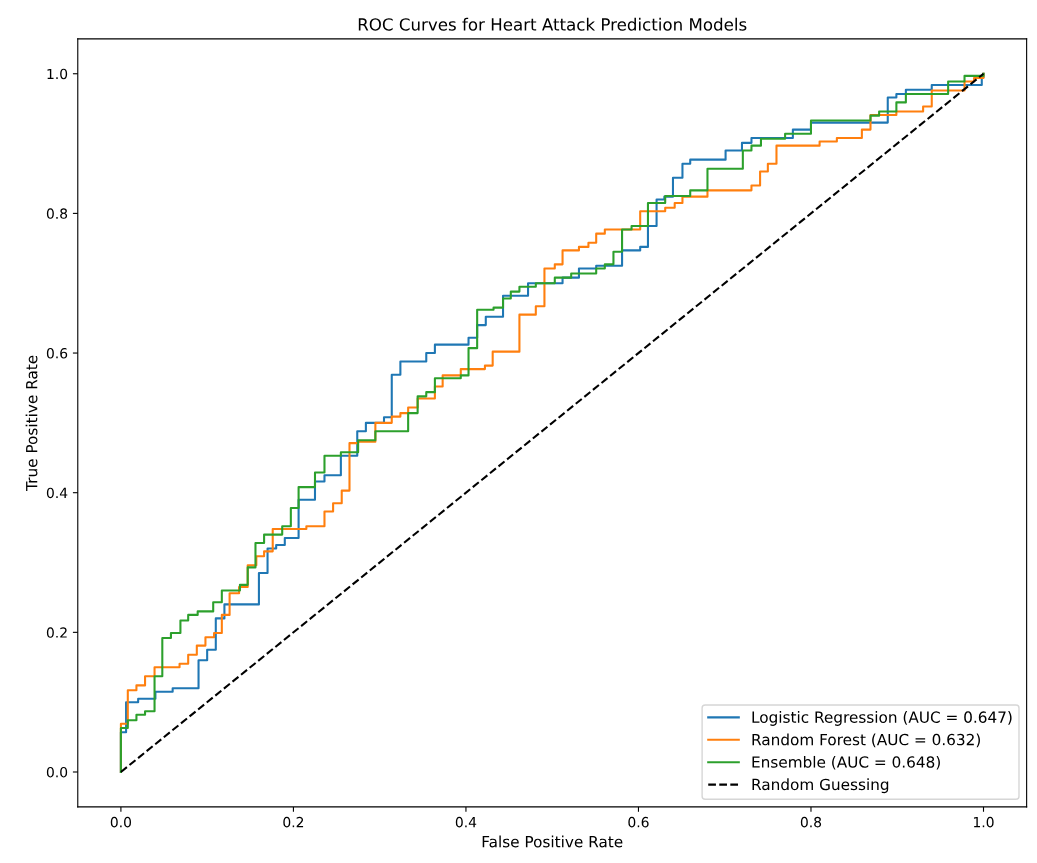 Image resolution: width=1037 pixels, height=863 pixels. Describe the element at coordinates (57, 213) in the screenshot. I see `y-tick-label: 0.8` at that location.